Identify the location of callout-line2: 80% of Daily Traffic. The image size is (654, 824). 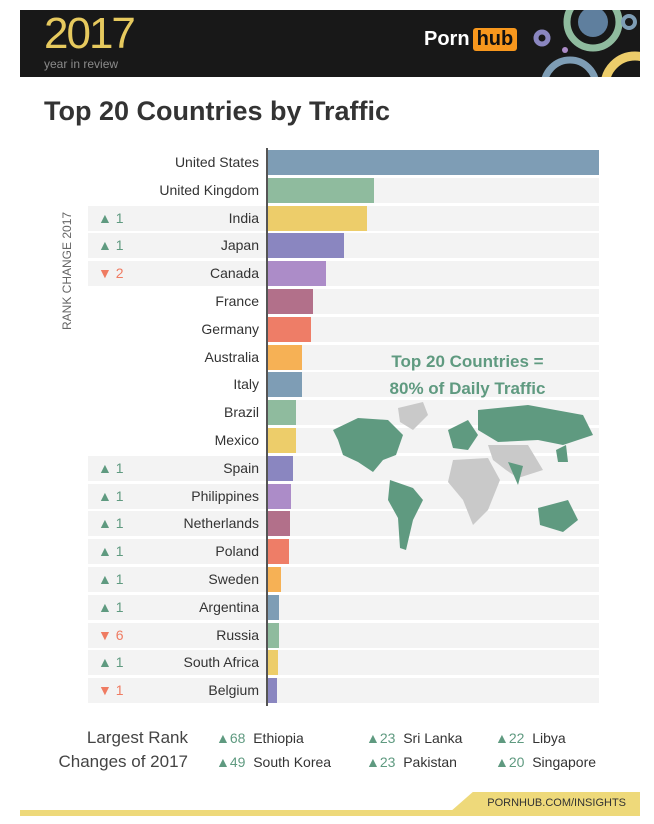
(467, 388).